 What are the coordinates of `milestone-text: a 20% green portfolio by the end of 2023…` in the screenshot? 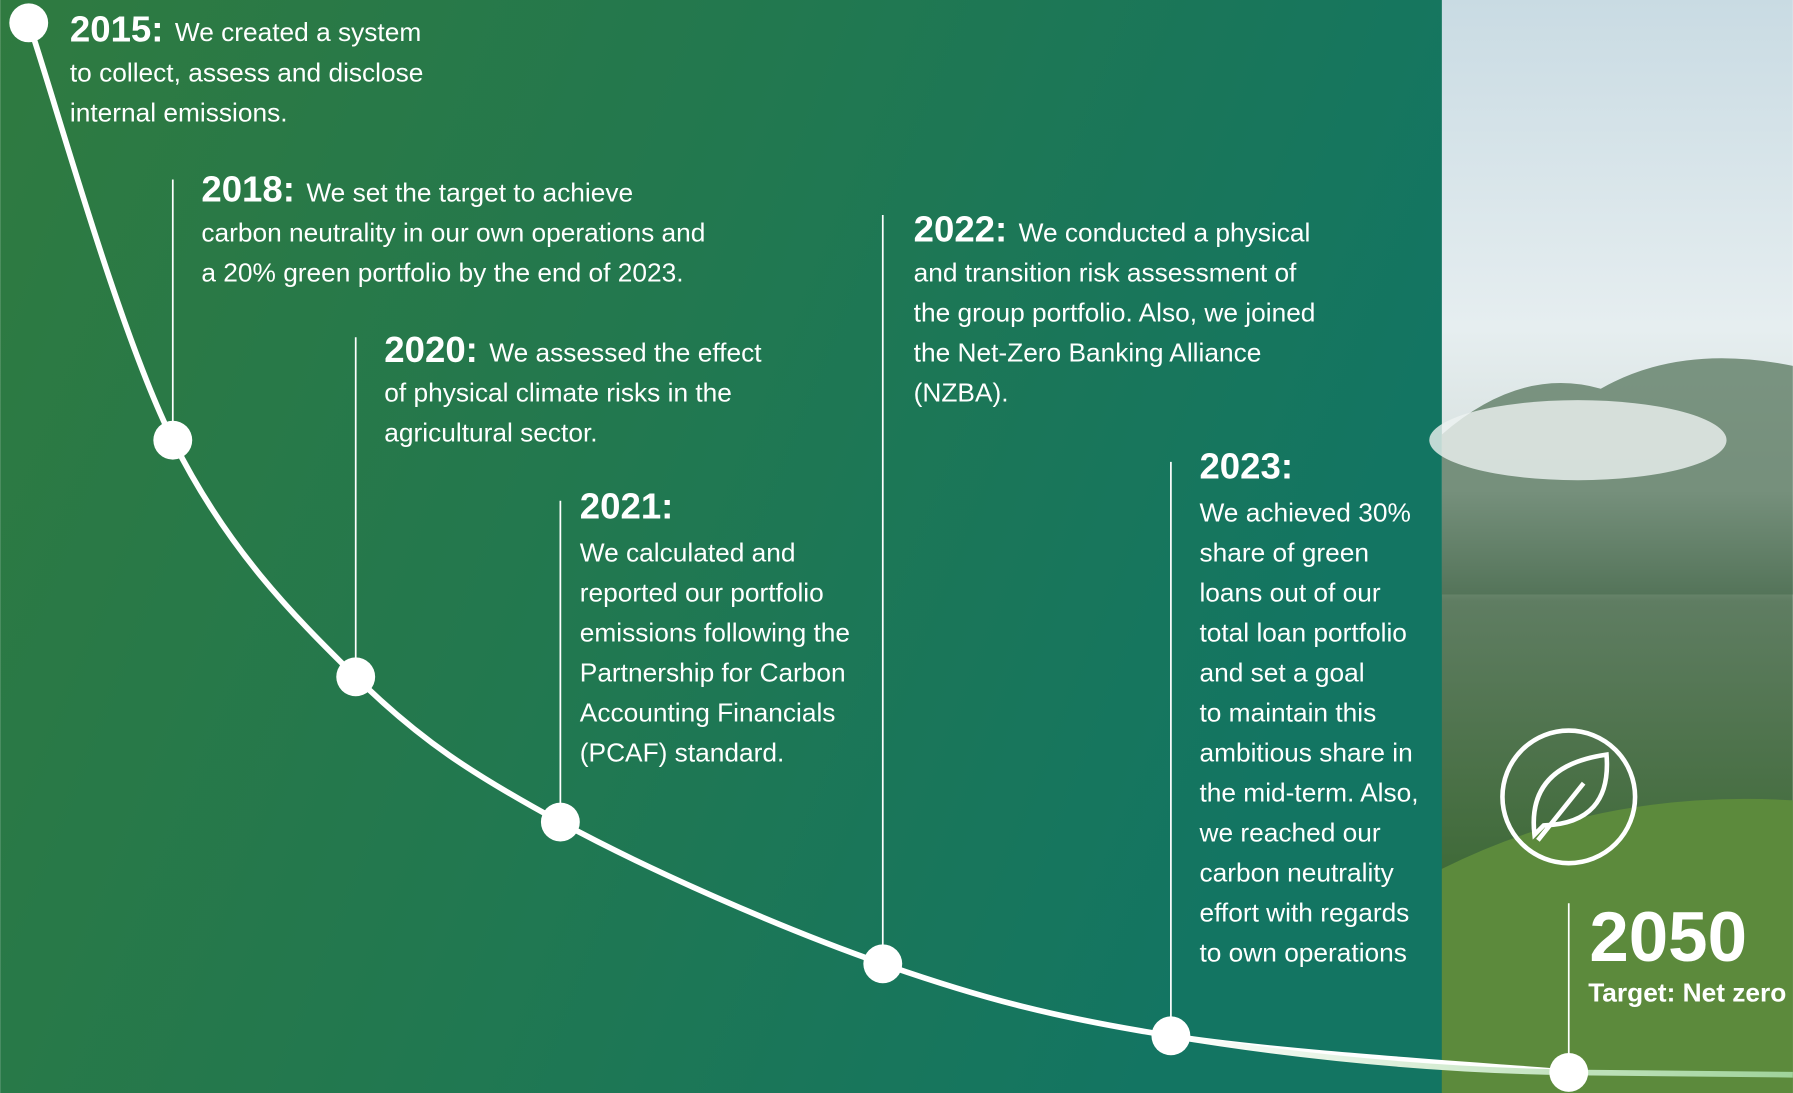 It's located at (442, 272).